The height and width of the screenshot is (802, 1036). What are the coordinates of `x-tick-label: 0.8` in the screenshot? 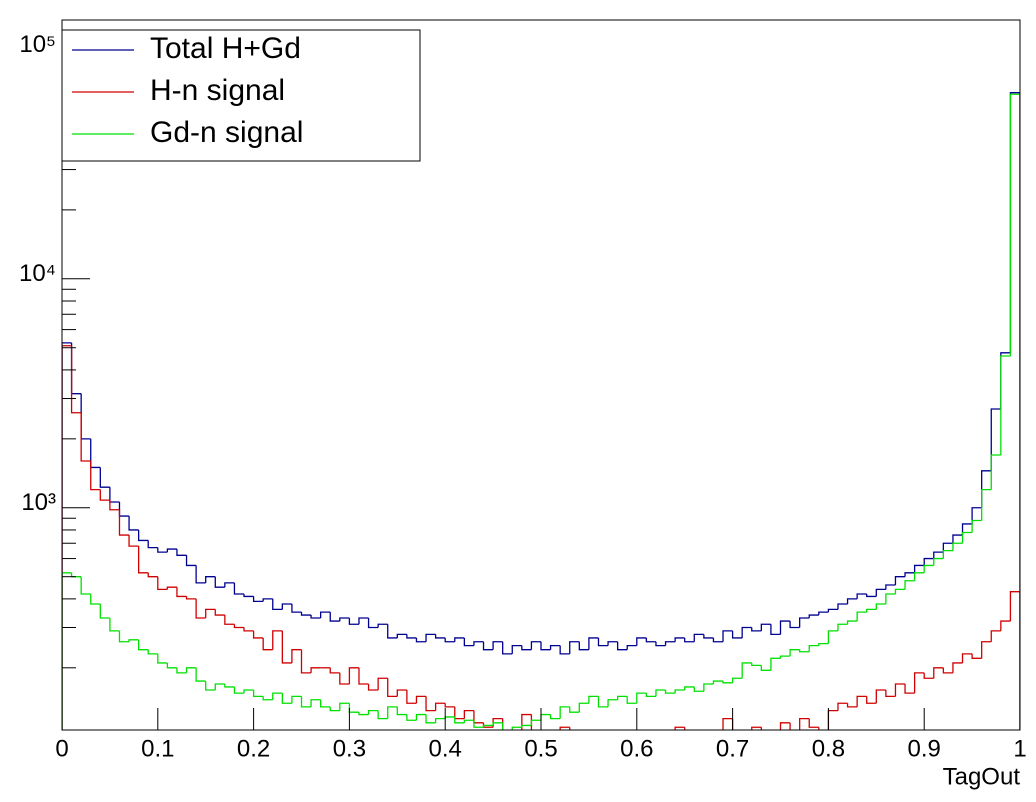 It's located at (828, 748).